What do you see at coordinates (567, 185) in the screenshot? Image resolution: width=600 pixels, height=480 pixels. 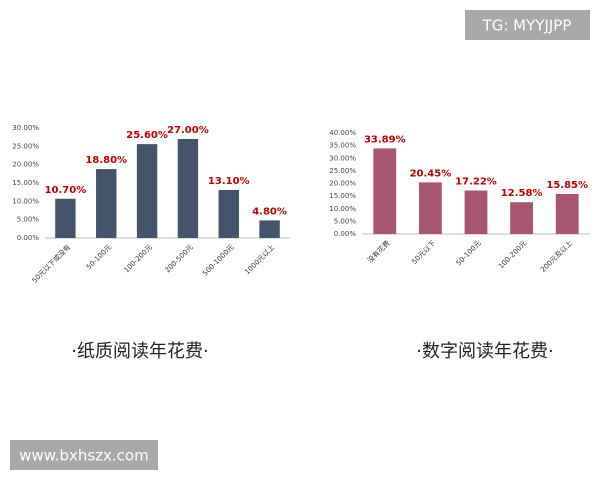 I see `value-label: 15.85%` at bounding box center [567, 185].